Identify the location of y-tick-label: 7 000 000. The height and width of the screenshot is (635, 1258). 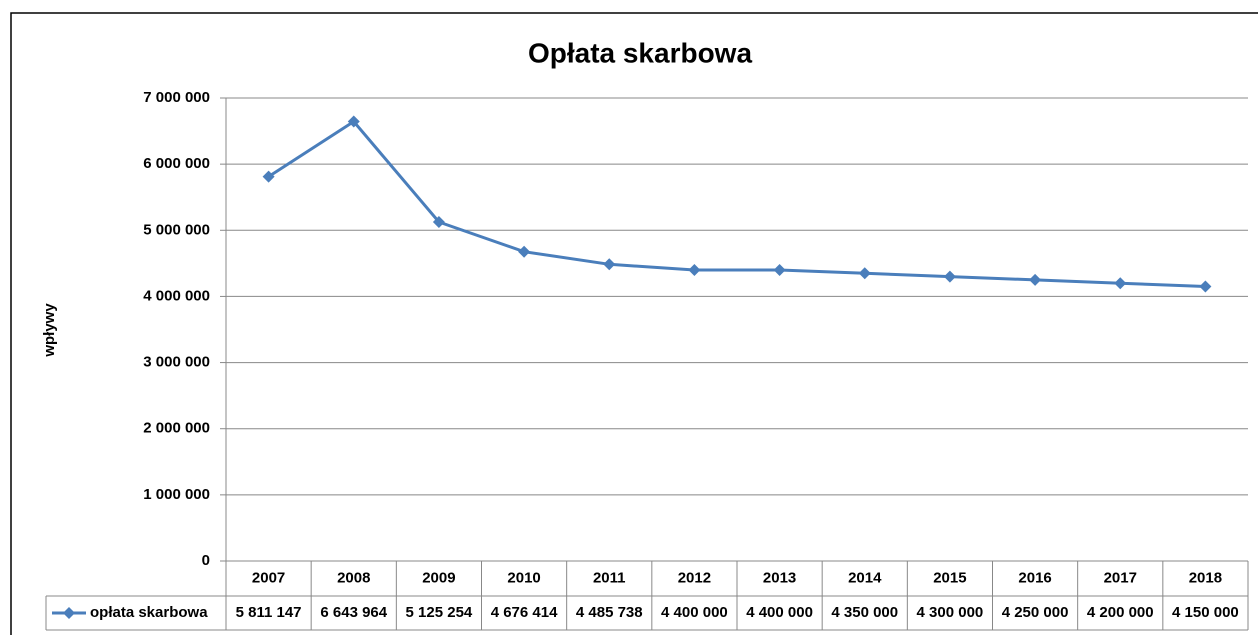
(176, 97).